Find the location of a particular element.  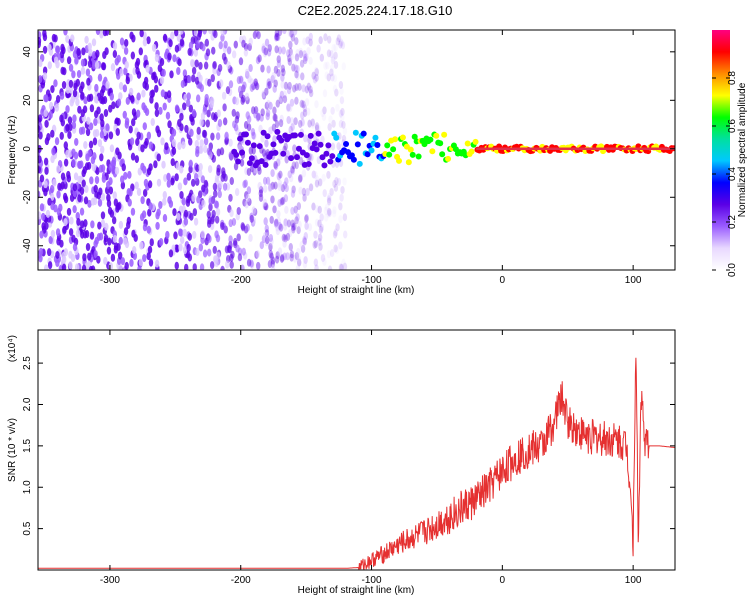

snr-x-tick-label: -100 is located at coordinates (372, 580).